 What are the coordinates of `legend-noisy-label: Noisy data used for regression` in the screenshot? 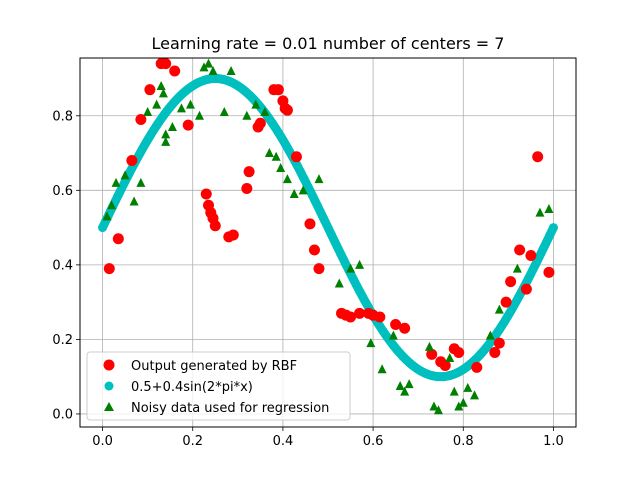 It's located at (230, 408).